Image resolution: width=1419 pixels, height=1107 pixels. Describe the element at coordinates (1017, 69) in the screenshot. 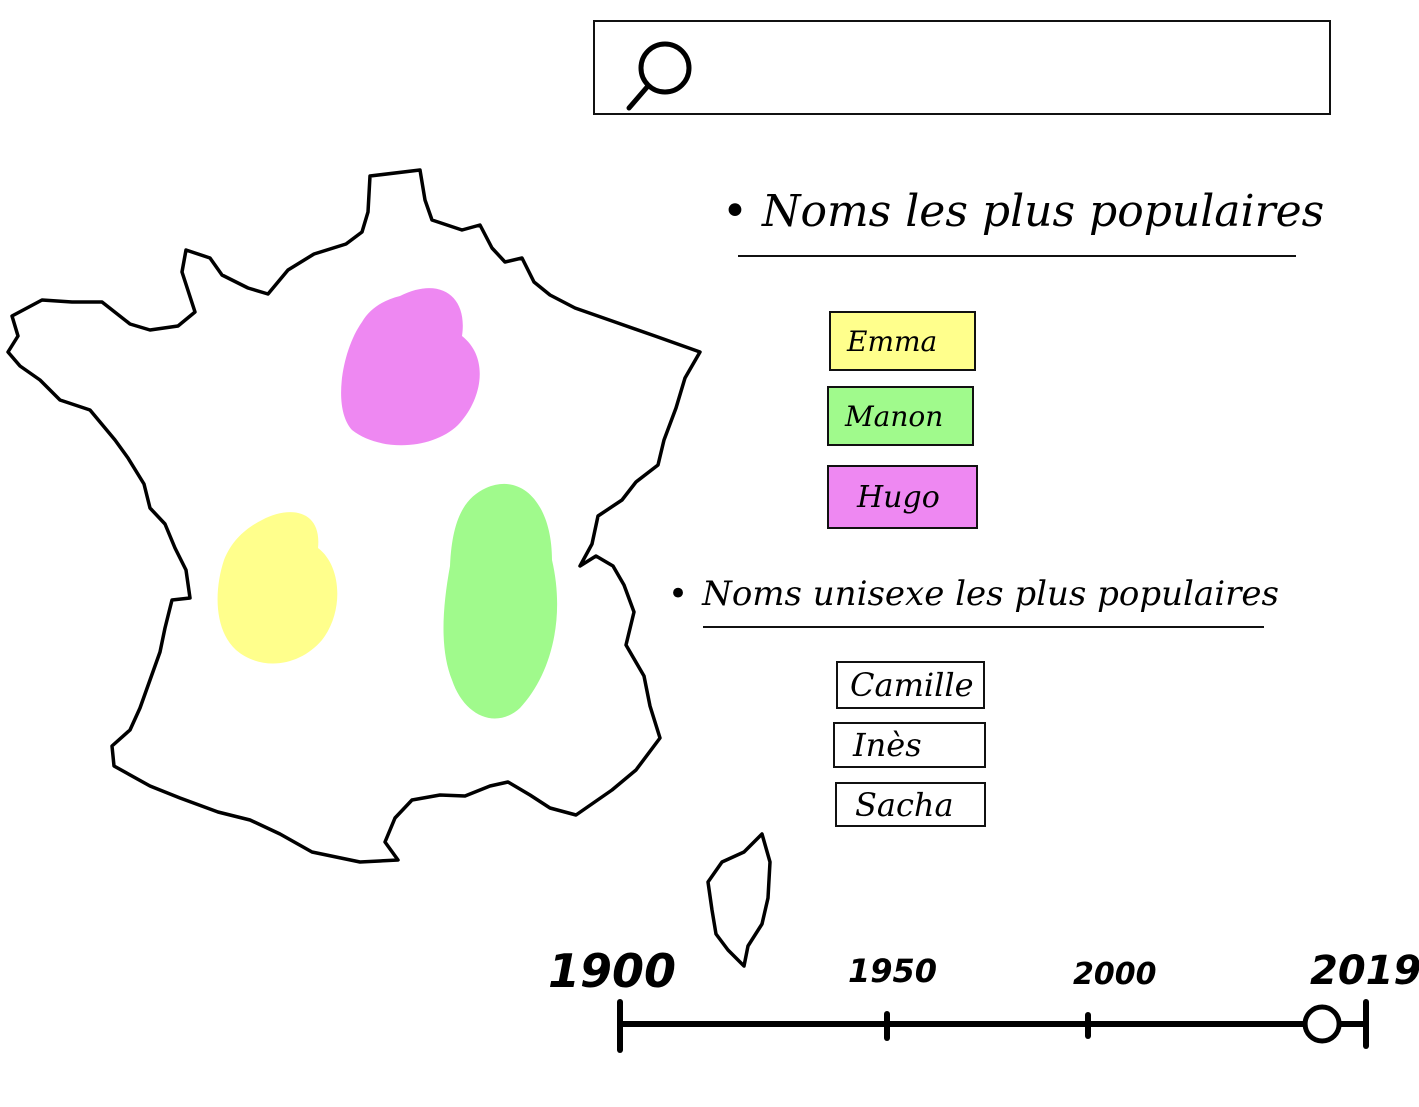

I see `search-input` at that location.